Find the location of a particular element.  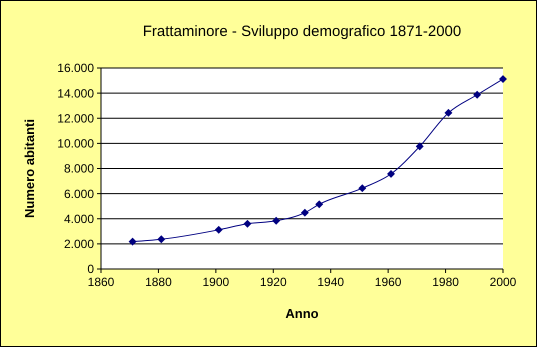

y-tick-label: 10.000 is located at coordinates (75, 143).